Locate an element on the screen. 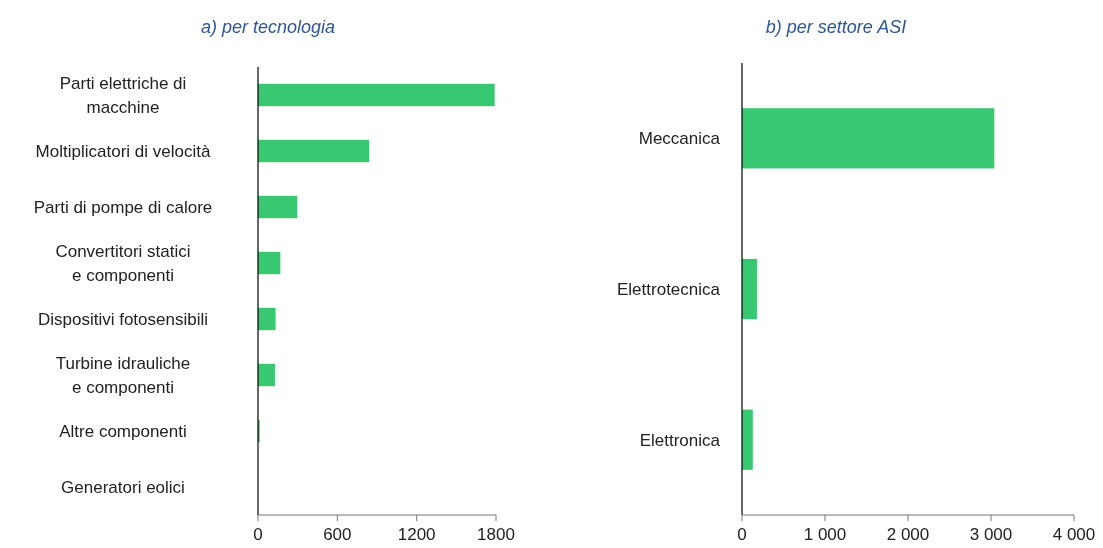  x-tick-label: 600 is located at coordinates (337, 534).